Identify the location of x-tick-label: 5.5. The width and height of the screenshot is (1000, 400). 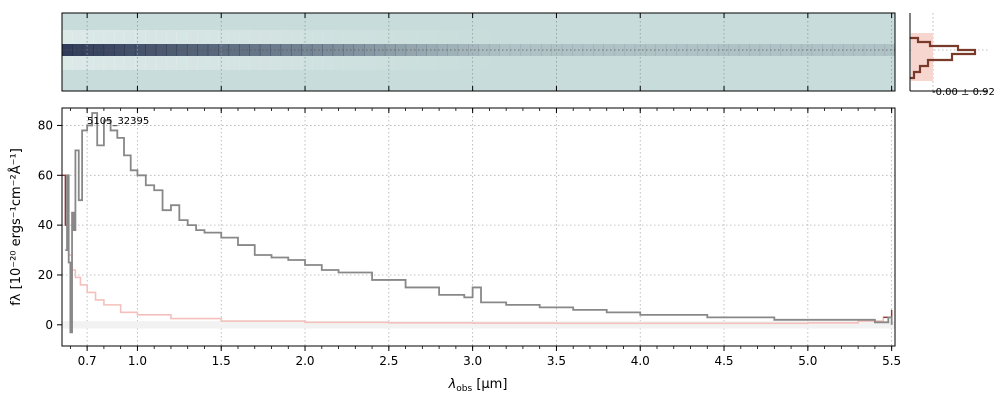
(891, 361).